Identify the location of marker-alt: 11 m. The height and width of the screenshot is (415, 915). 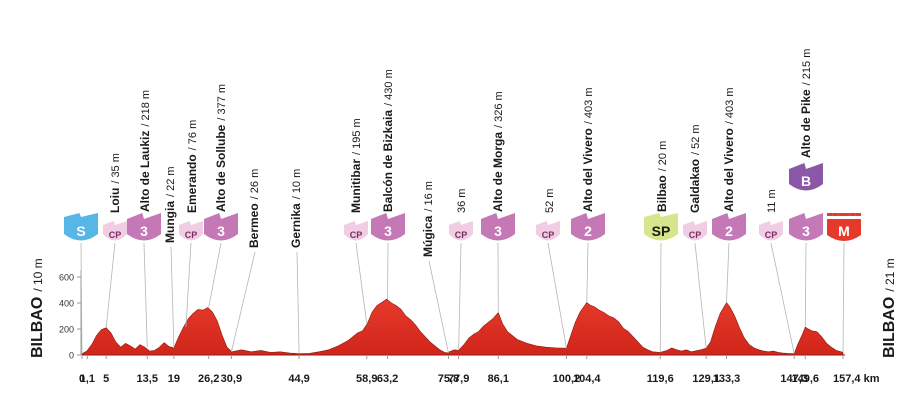
(772, 201).